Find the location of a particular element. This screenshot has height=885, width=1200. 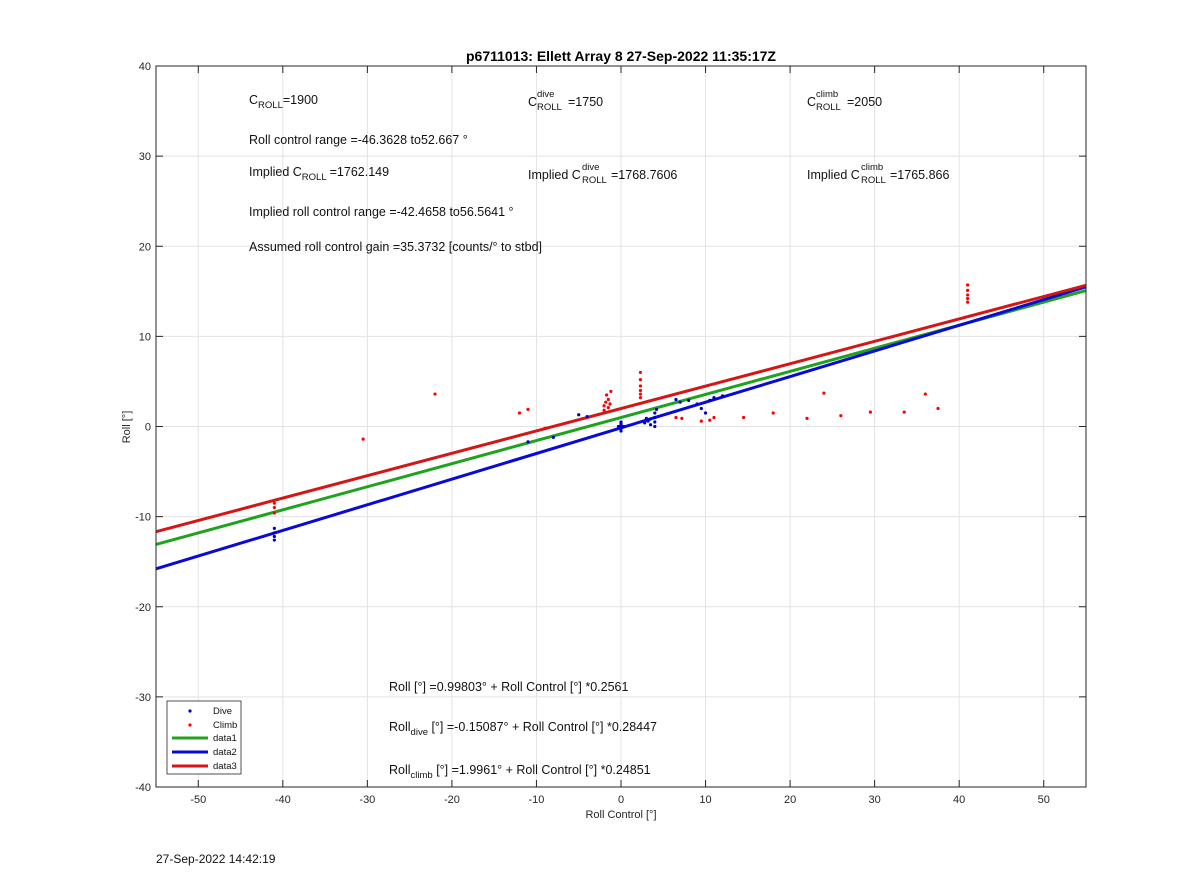

x-tick-label: 10 is located at coordinates (705, 800).